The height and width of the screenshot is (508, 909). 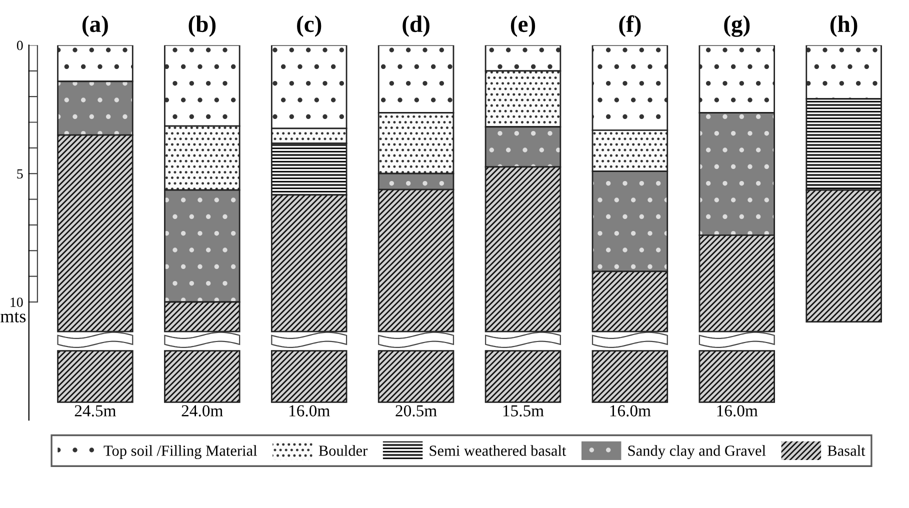 I want to click on annotation: 24.5m, so click(x=95, y=411).